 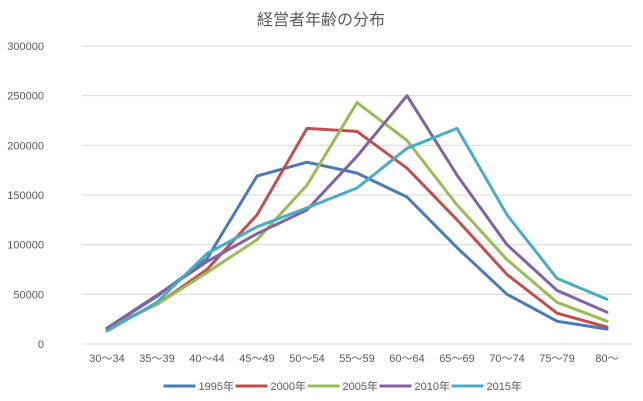 I want to click on y-axis-ticks: 0 50000 100000 150000 200000 250000 300000, so click(x=25, y=196).